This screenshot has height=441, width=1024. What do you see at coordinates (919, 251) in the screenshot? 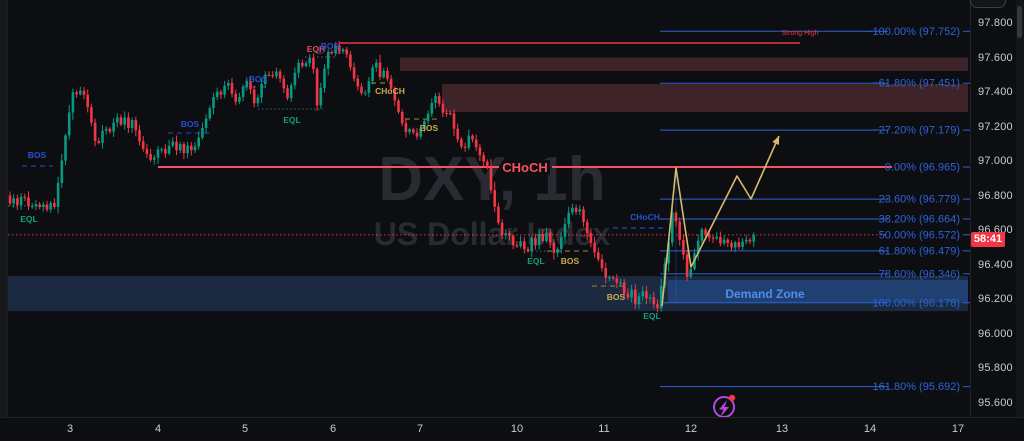
I see `fib-level-label: 61.80% (96.479)` at bounding box center [919, 251].